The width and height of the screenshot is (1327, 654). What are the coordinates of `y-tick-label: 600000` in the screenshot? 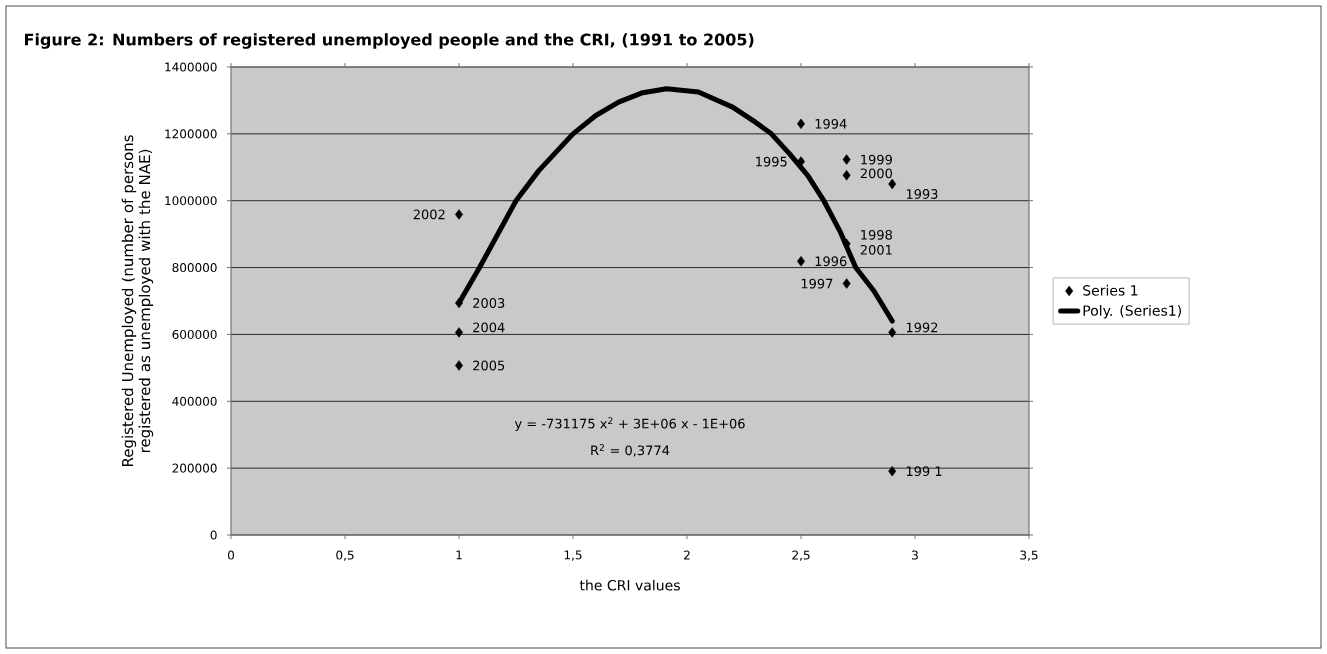 It's located at (194, 334).